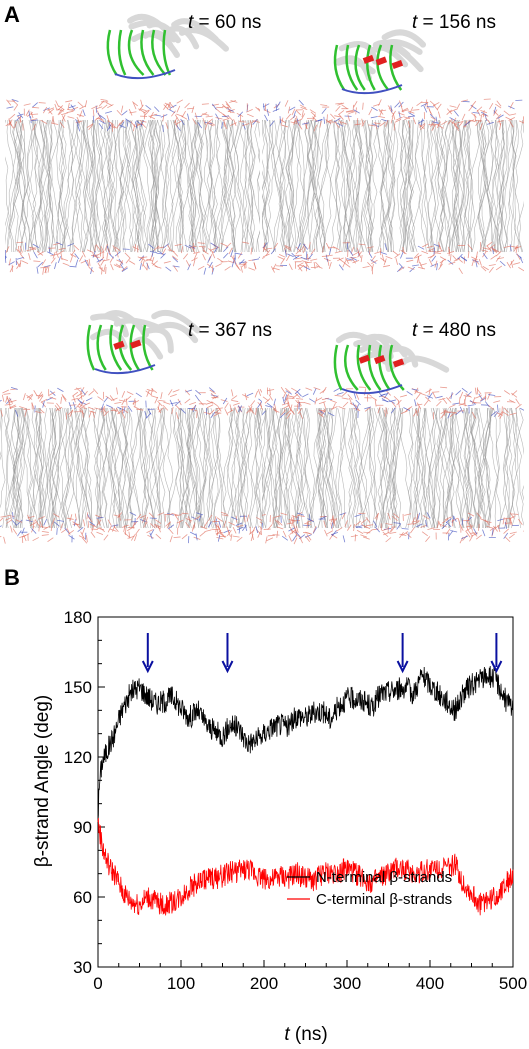  I want to click on legend-label: N-terminal β-strands, so click(384, 877).